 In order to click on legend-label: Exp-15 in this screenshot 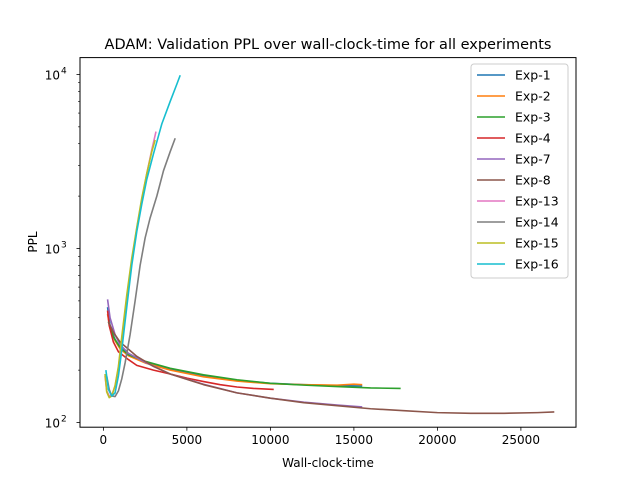, I will do `click(537, 243)`.